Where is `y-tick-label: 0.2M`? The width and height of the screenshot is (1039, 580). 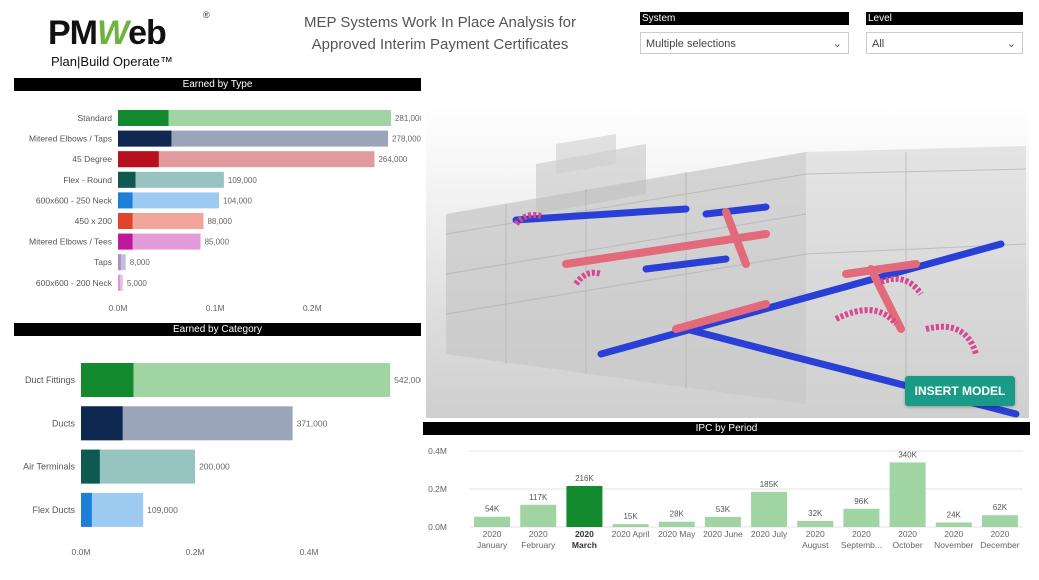 y-tick-label: 0.2M is located at coordinates (437, 489).